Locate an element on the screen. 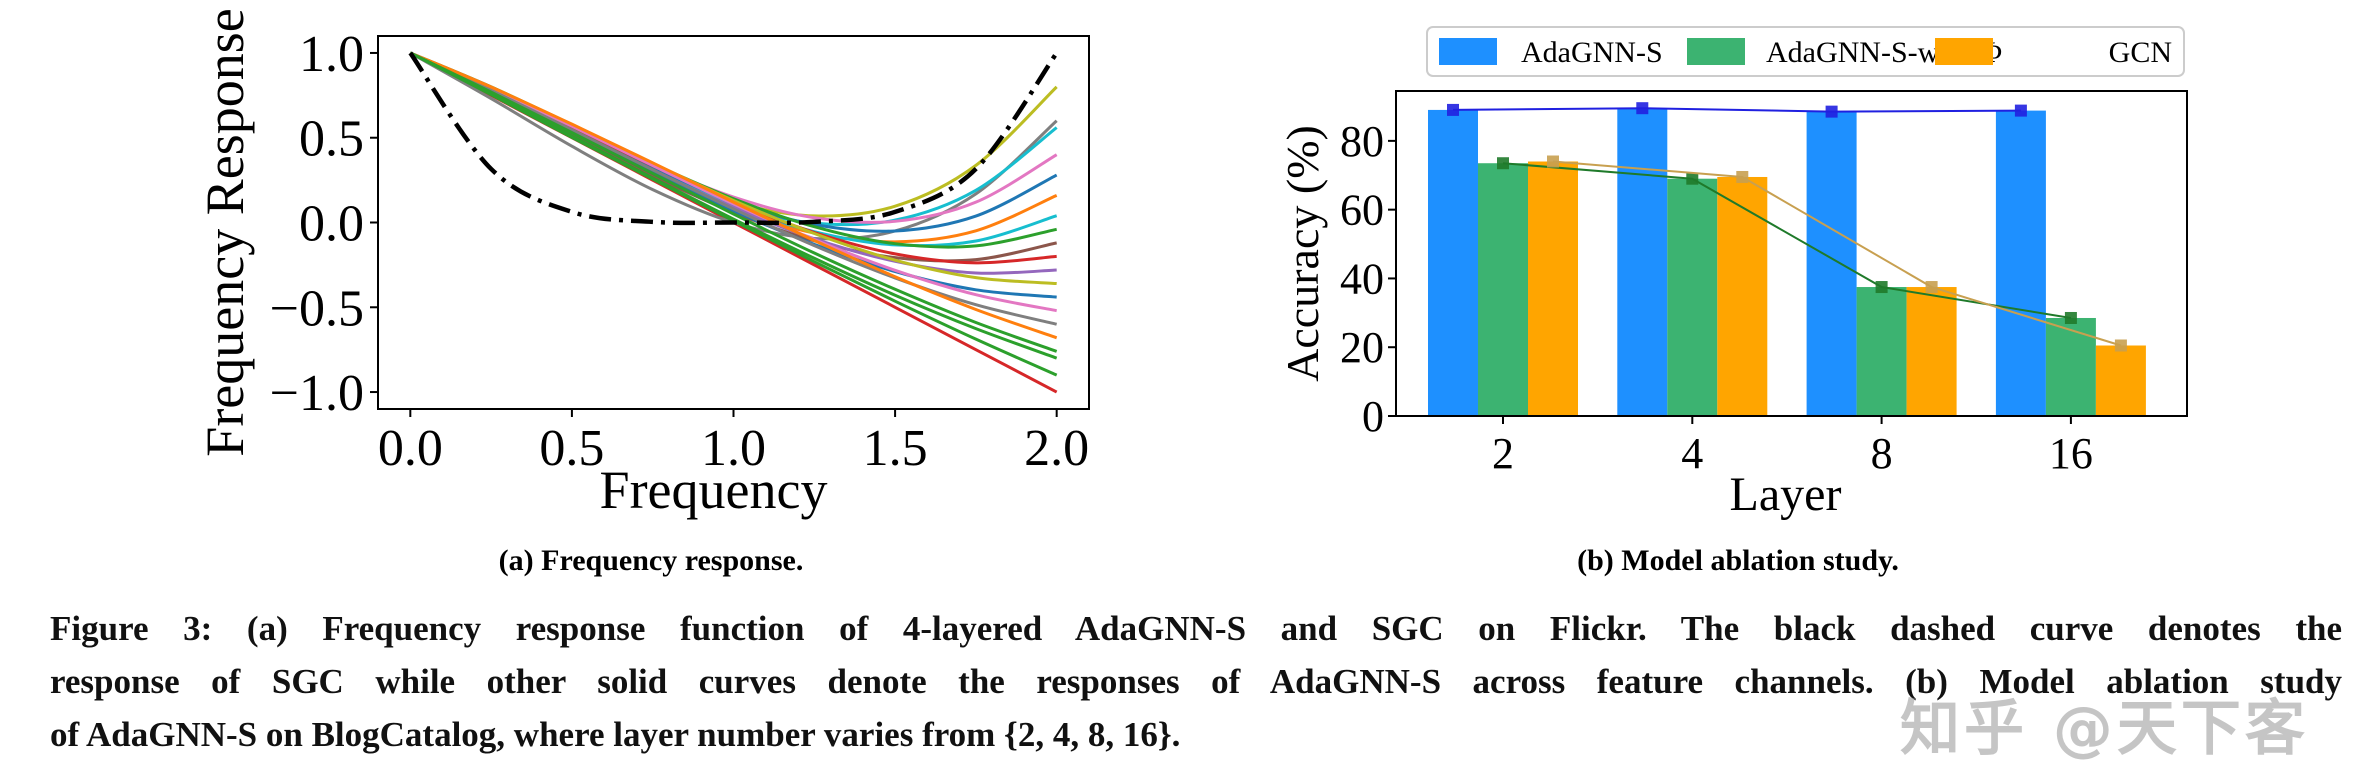 The image size is (2374, 770). x-tick-label: 4 is located at coordinates (1692, 453).